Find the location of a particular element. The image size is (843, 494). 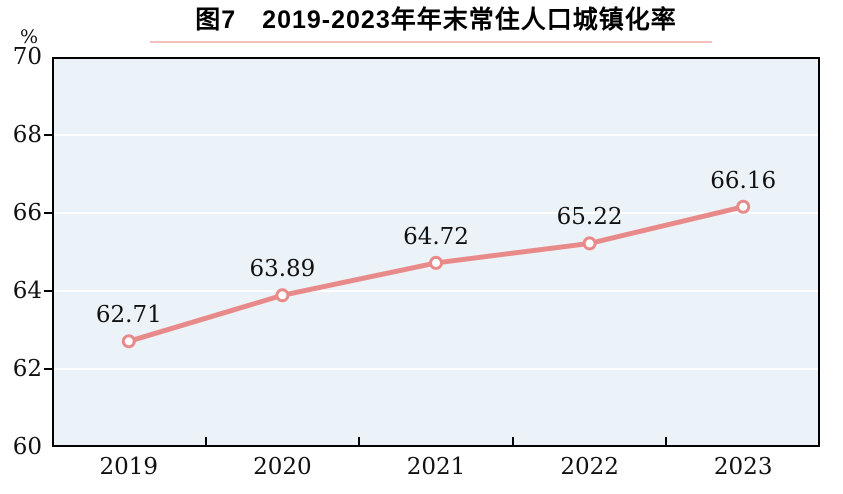

data-label: 65.22 is located at coordinates (589, 217).